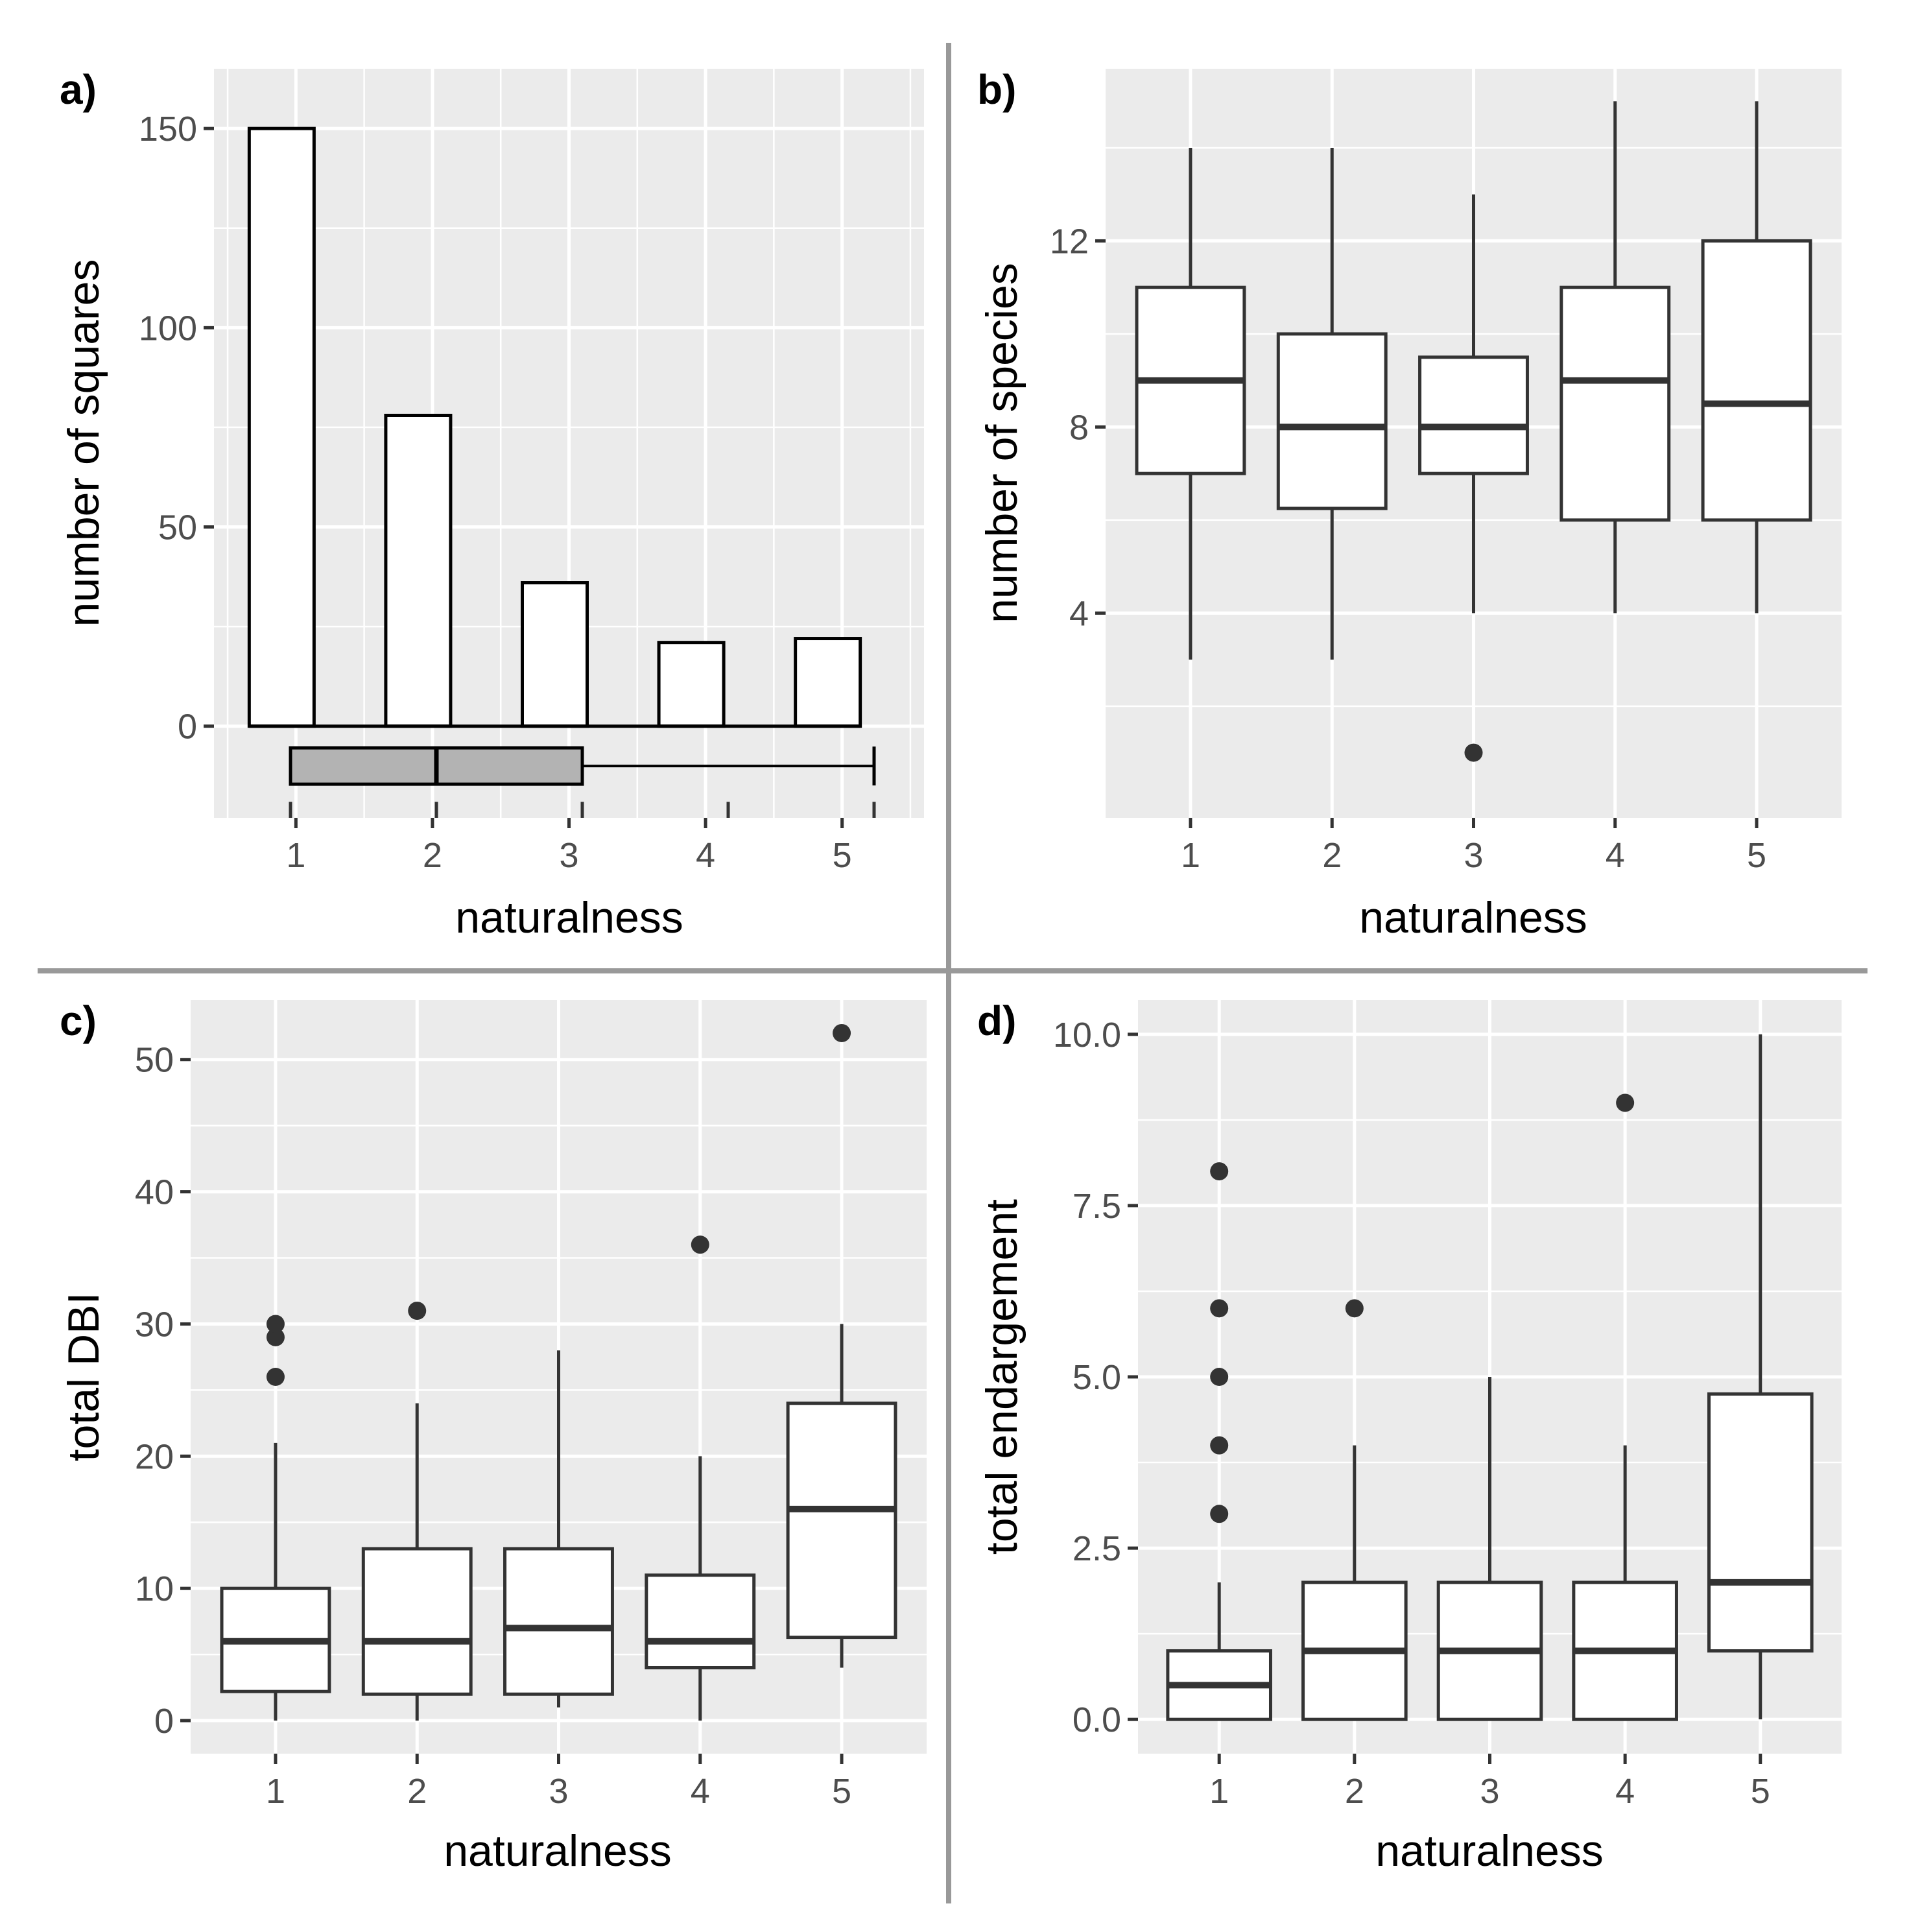 This screenshot has width=1909, height=1932. What do you see at coordinates (83, 443) in the screenshot?
I see `panel-a-y-axis-title: number of squares` at bounding box center [83, 443].